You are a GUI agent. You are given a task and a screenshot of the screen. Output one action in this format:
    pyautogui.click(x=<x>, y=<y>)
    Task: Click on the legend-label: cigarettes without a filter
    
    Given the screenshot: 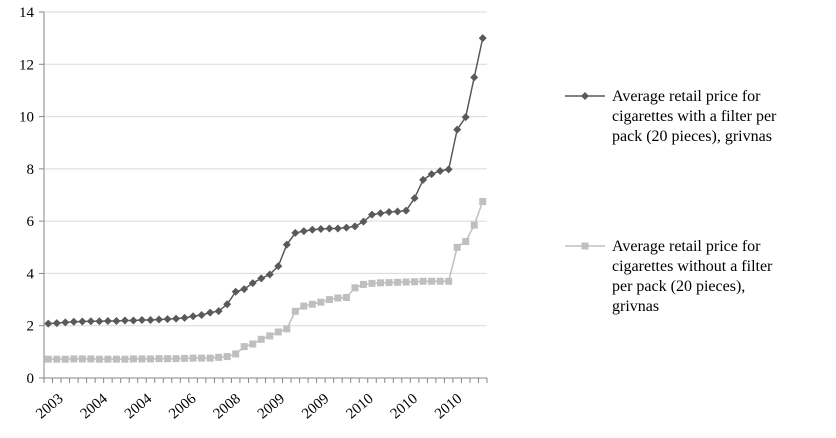 What is the action you would take?
    pyautogui.click(x=692, y=266)
    